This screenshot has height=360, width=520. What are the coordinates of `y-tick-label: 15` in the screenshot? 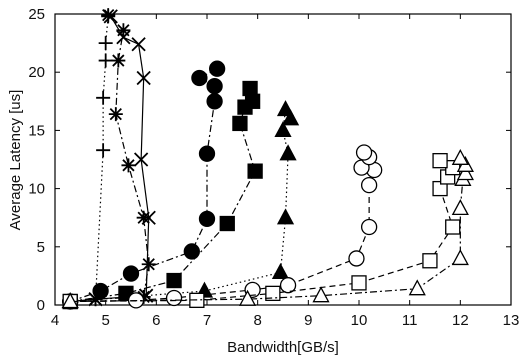 It's located at (36, 130).